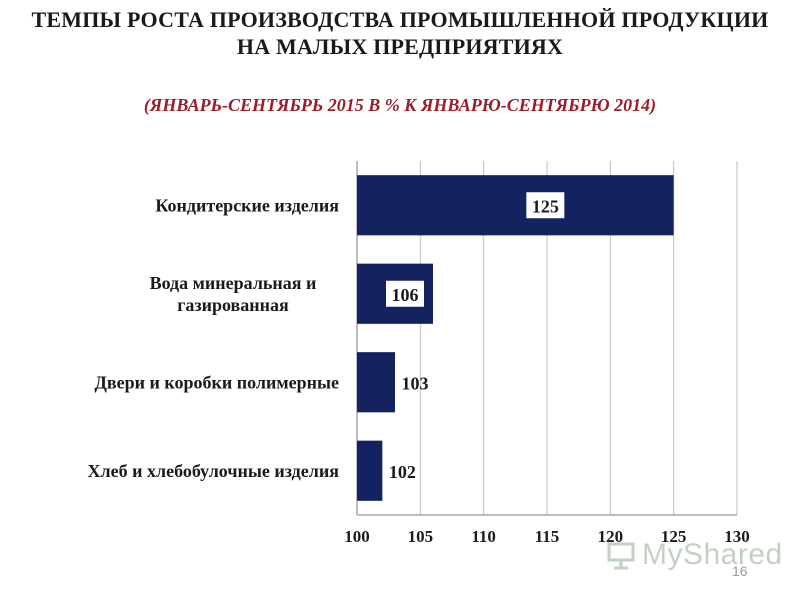  I want to click on presentation-board-icon, so click(621, 555).